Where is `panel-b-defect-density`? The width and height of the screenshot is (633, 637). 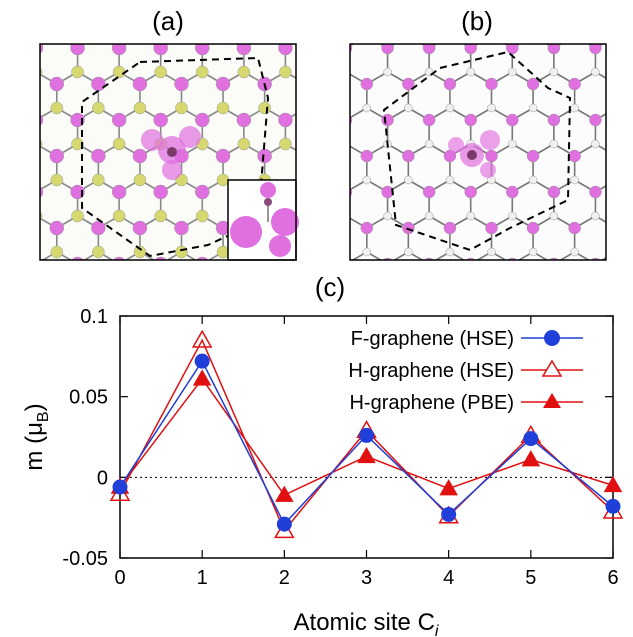
panel-b-defect-density is located at coordinates (474, 154).